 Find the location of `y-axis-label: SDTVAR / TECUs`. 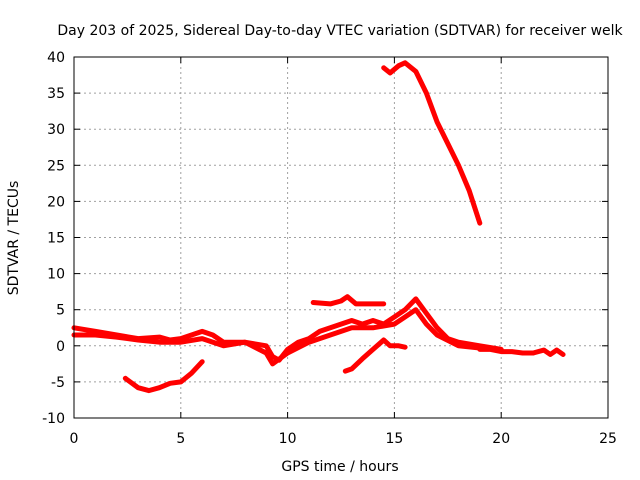

y-axis-label: SDTVAR / TECUs is located at coordinates (14, 238).